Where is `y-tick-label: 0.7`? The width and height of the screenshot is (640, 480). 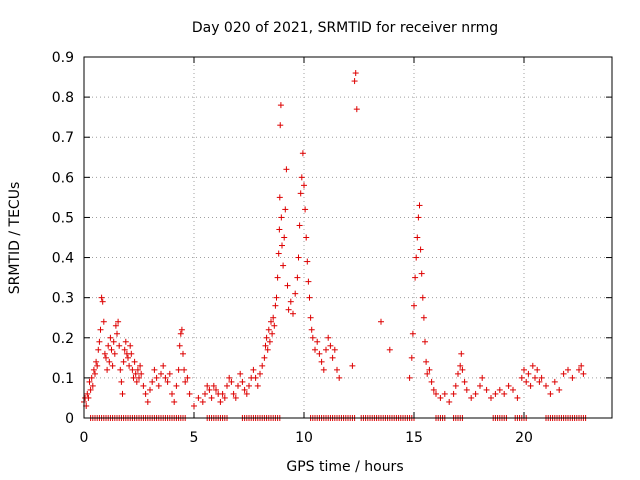
y-tick-label: 0.7 is located at coordinates (63, 138).